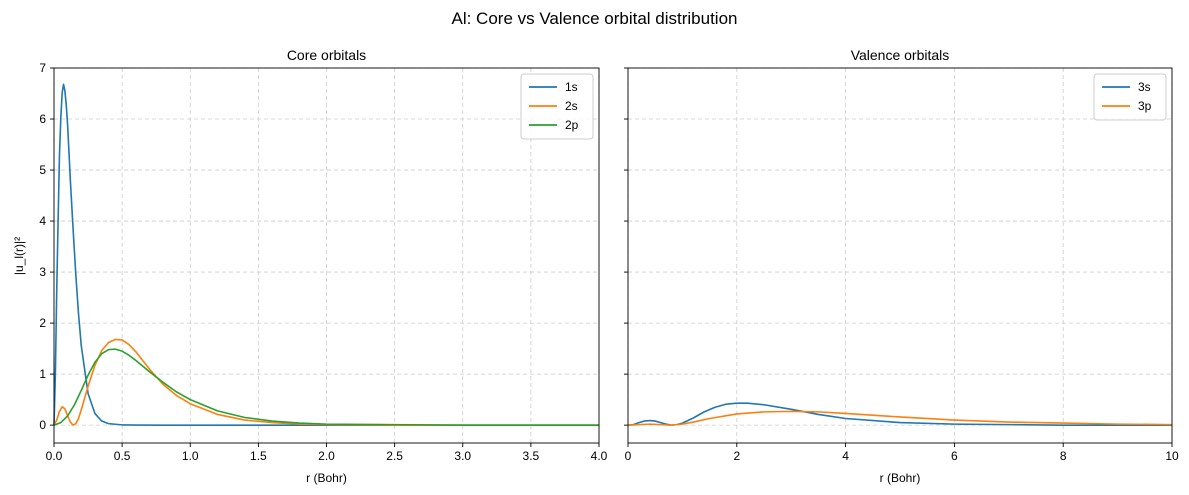  What do you see at coordinates (394, 456) in the screenshot?
I see `core-x-tick-label: 2.5` at bounding box center [394, 456].